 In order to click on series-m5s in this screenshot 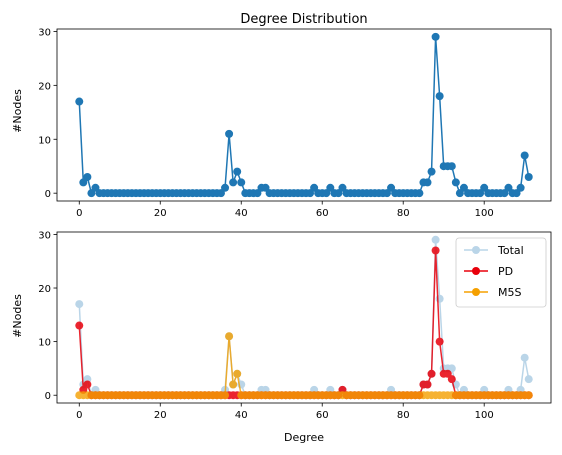, I will do `click(304, 366)`.